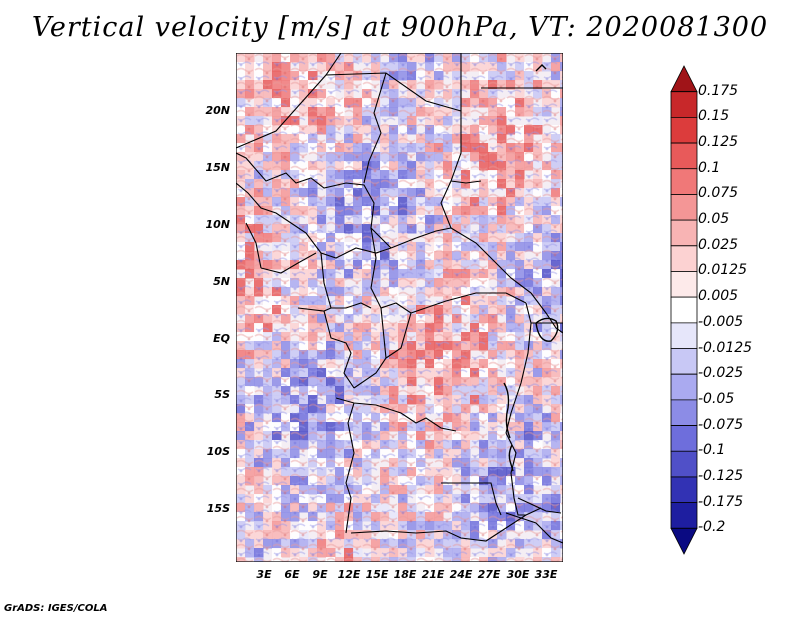  I want to click on colorbar-tick-label: -0.0125, so click(725, 347).